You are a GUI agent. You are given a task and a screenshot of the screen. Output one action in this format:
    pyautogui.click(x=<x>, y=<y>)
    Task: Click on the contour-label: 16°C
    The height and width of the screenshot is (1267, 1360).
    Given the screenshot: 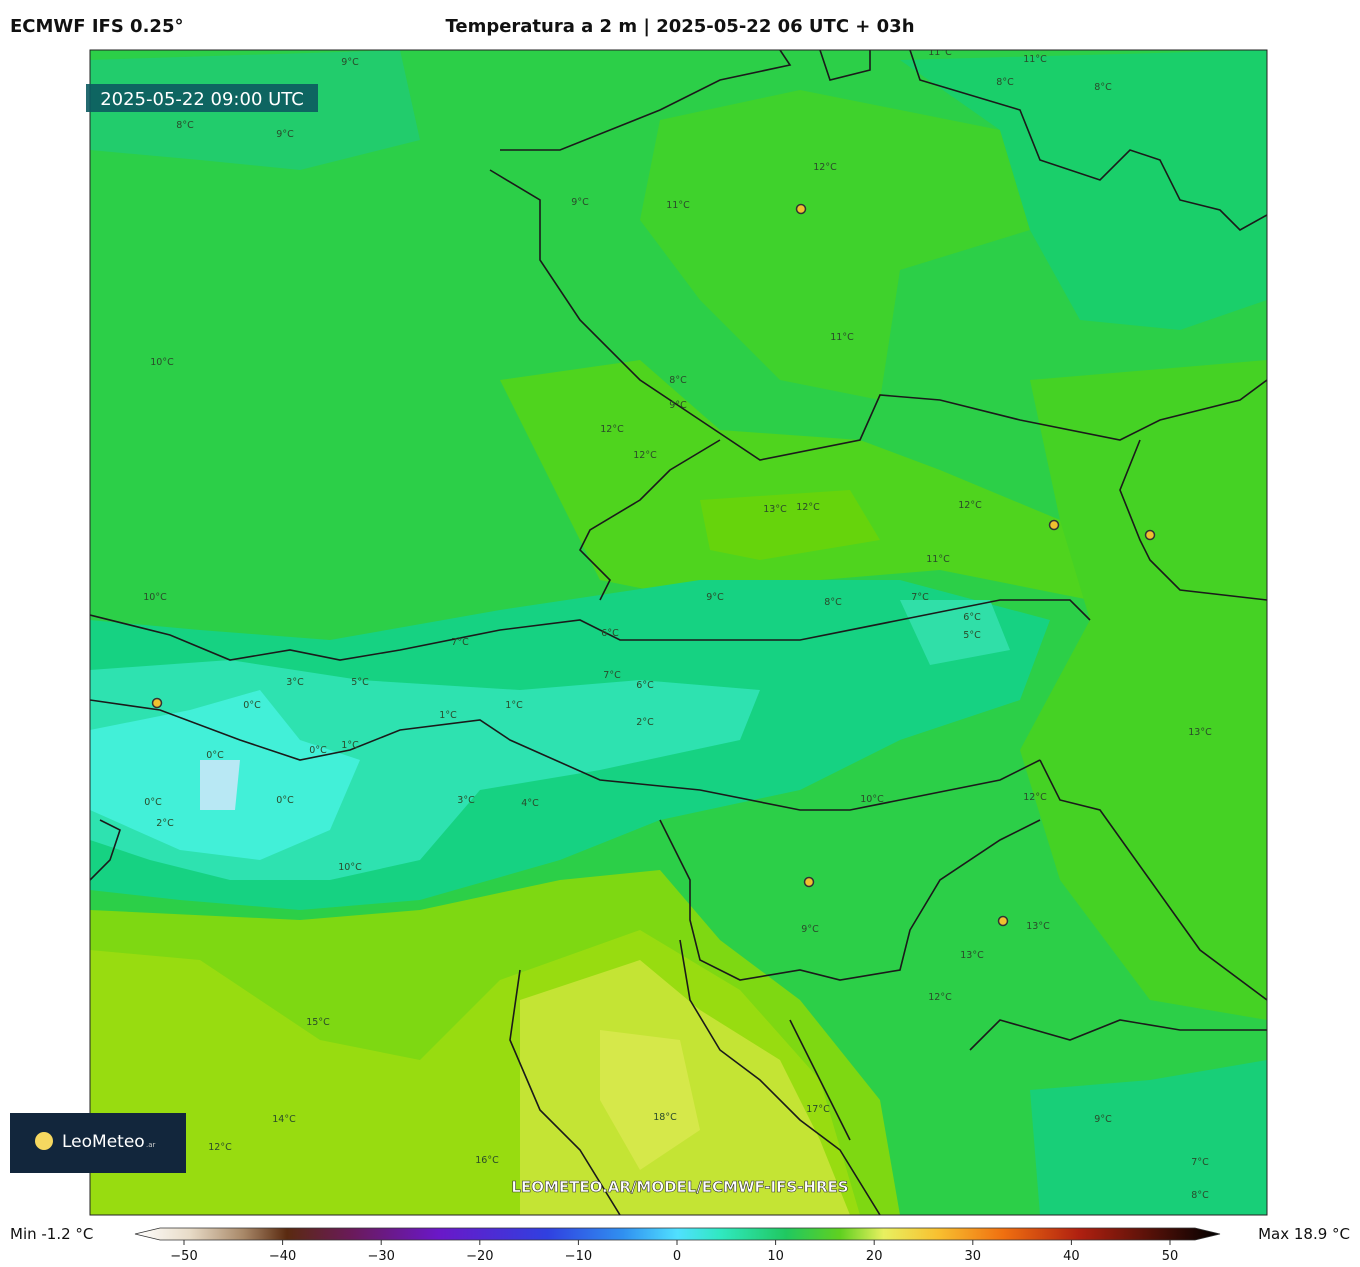 What is the action you would take?
    pyautogui.click(x=487, y=1160)
    